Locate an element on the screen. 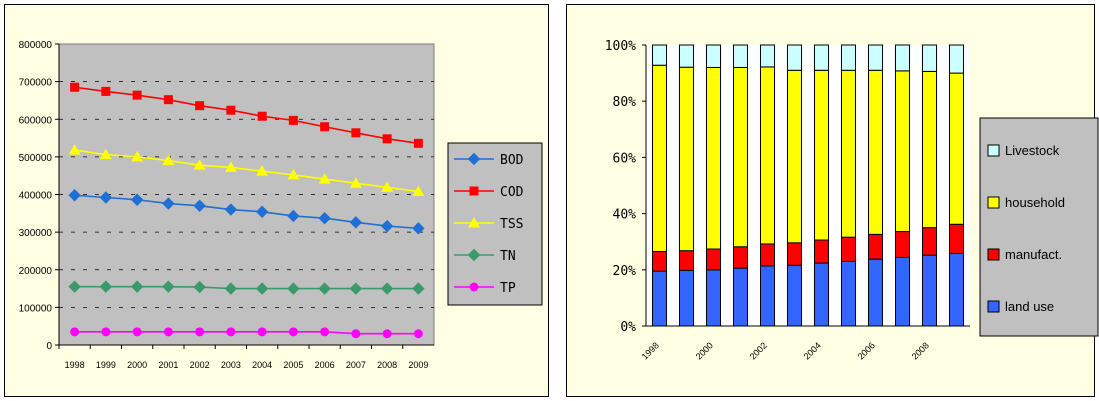  x-tick-label: 2003 is located at coordinates (231, 365).